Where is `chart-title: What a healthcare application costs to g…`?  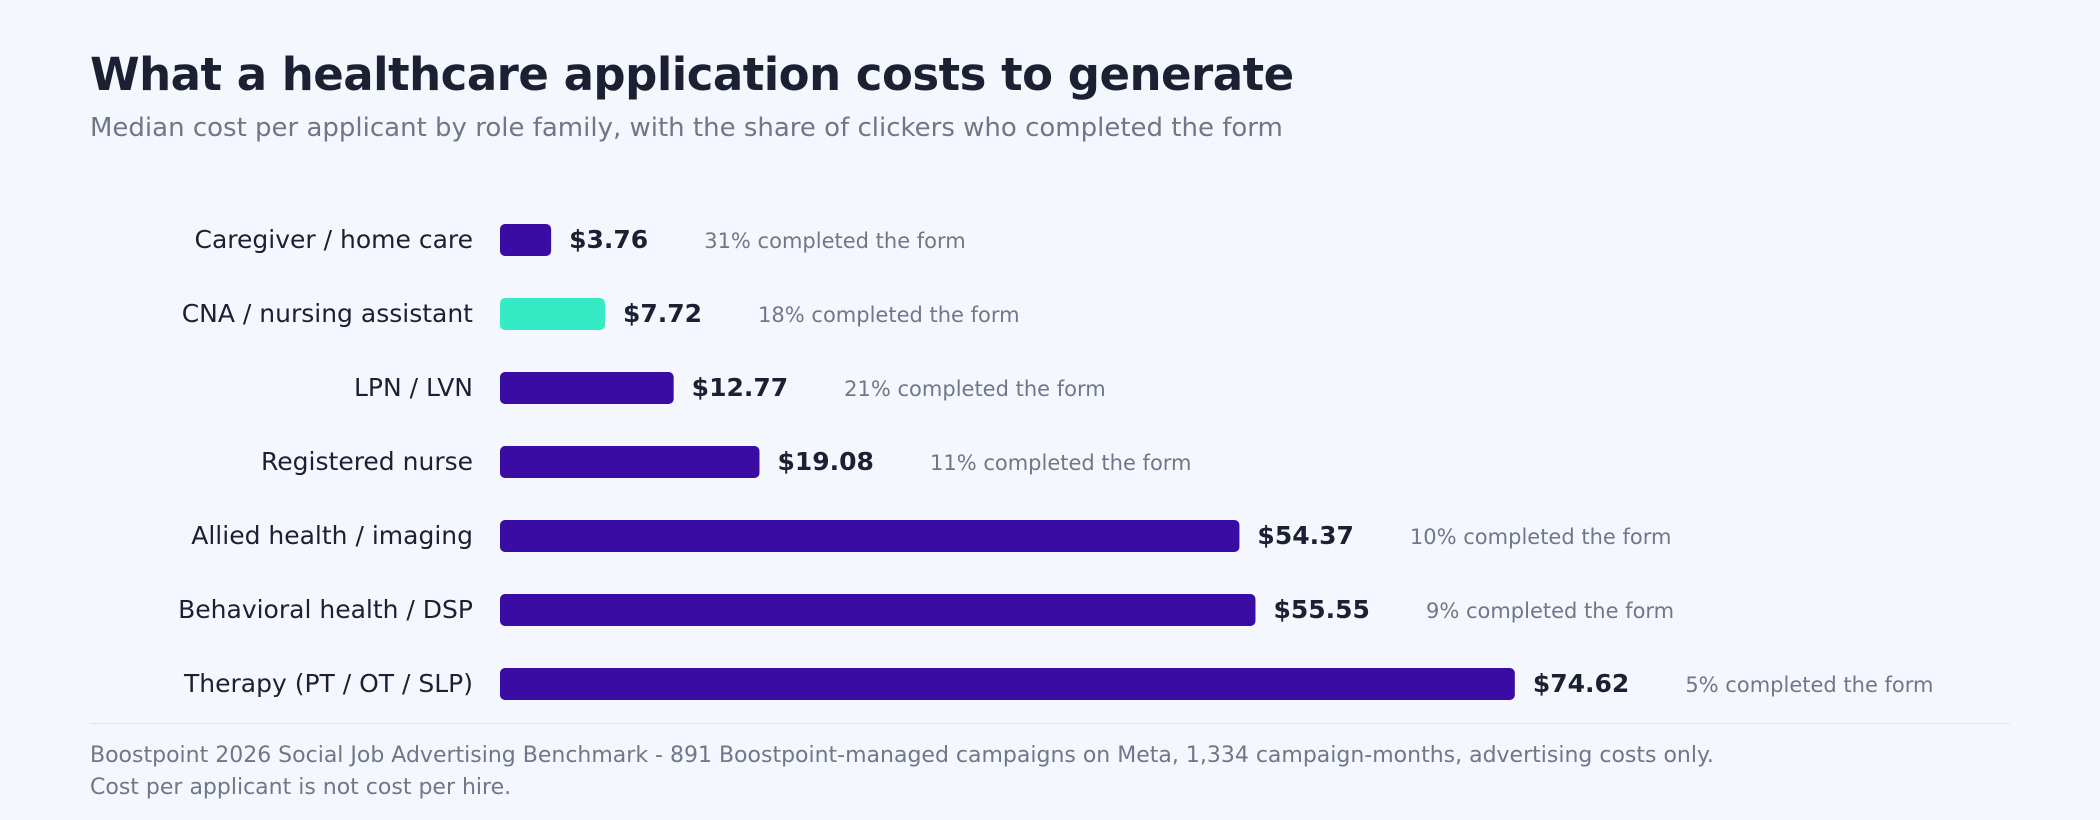
chart-title: What a healthcare application costs to g… is located at coordinates (692, 74).